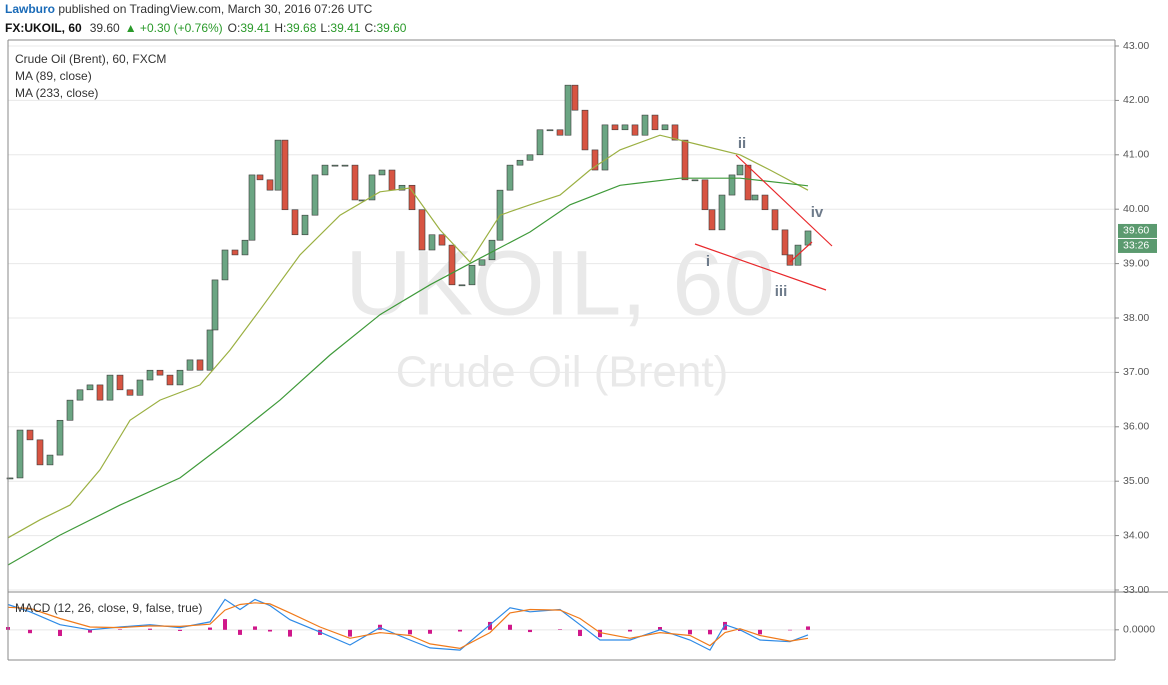 The image size is (1168, 685). I want to click on line, so click(408, 626).